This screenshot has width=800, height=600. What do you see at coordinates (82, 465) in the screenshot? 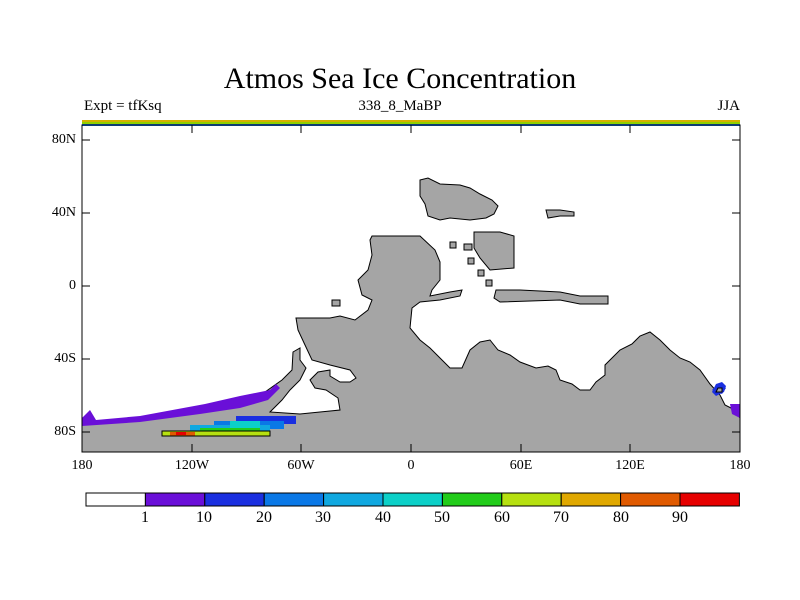
I see `lon-label-180w: 180` at bounding box center [82, 465].